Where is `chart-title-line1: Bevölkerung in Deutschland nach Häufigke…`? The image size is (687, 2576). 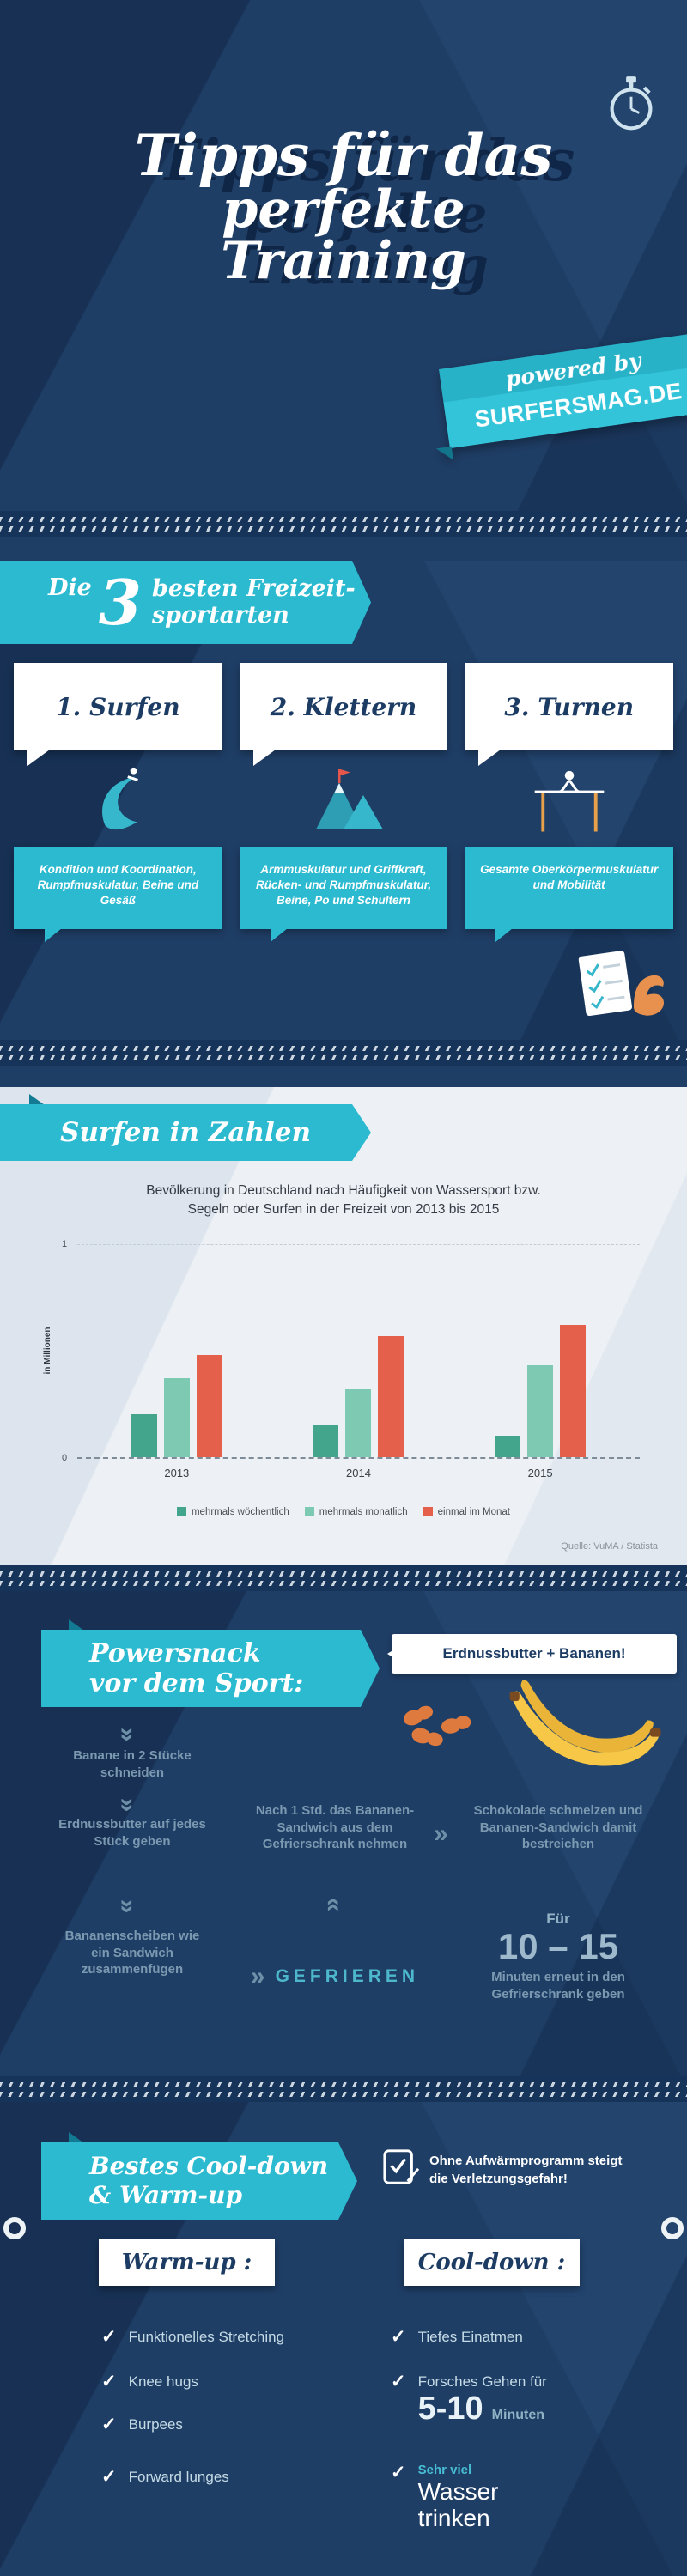 chart-title-line1: Bevölkerung in Deutschland nach Häufigke… is located at coordinates (343, 1191).